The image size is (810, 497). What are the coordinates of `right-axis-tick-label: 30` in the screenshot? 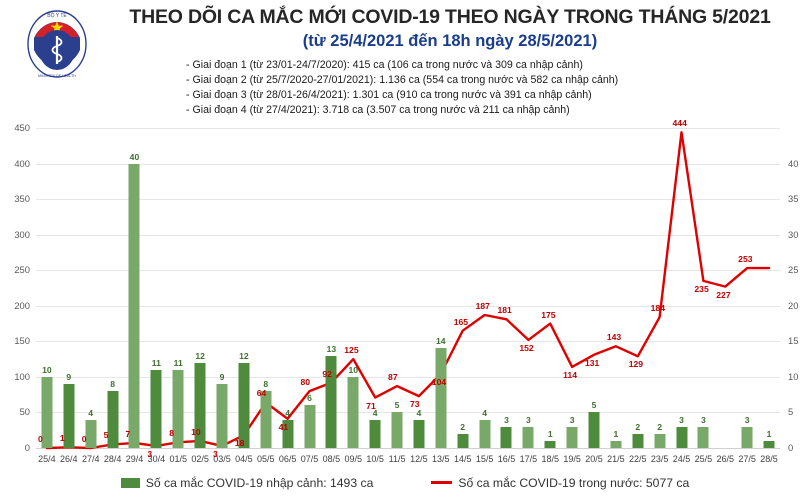 It's located at (793, 234).